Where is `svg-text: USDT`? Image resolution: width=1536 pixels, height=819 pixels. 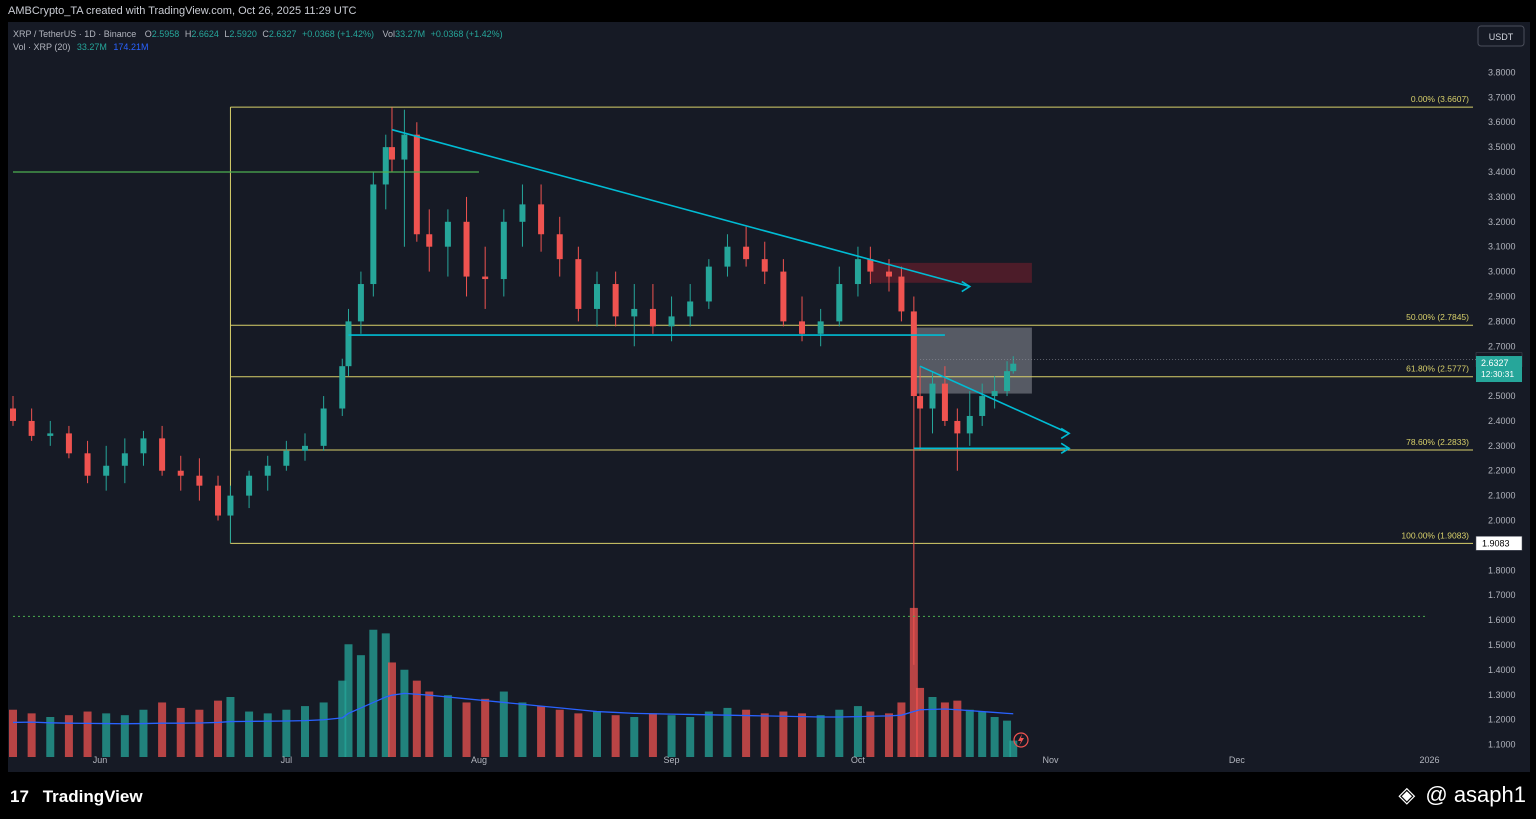
svg-text: USDT is located at coordinates (1501, 37).